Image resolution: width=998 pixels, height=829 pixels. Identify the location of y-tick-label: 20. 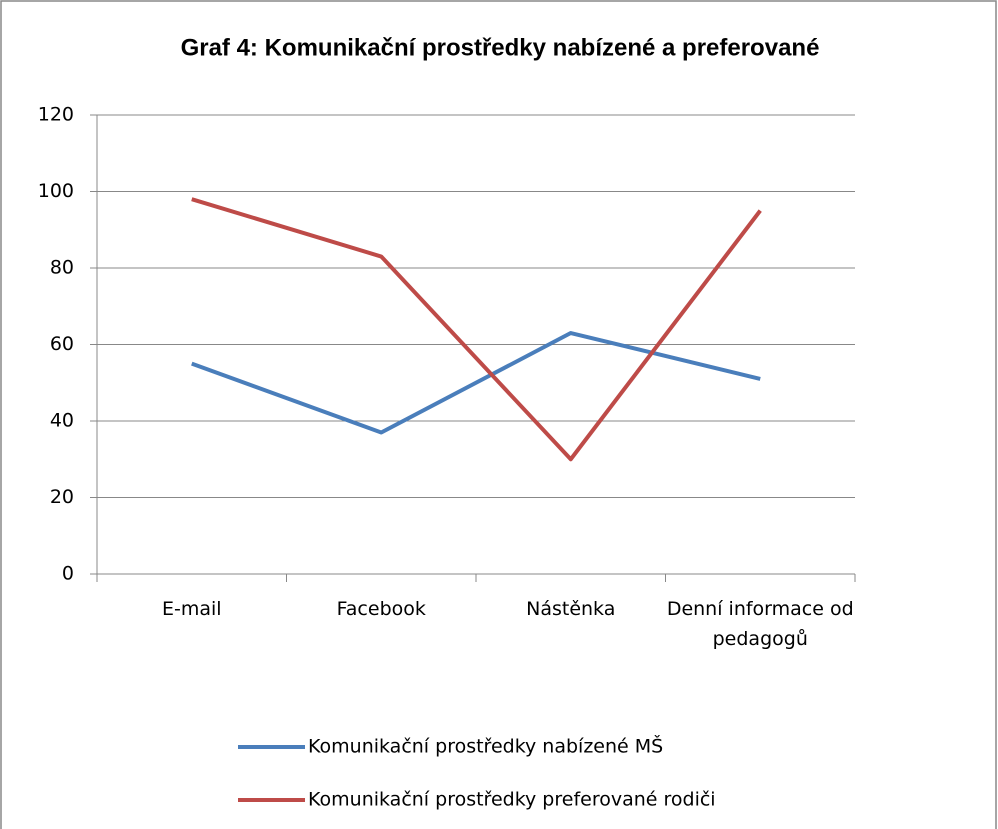
(62, 497).